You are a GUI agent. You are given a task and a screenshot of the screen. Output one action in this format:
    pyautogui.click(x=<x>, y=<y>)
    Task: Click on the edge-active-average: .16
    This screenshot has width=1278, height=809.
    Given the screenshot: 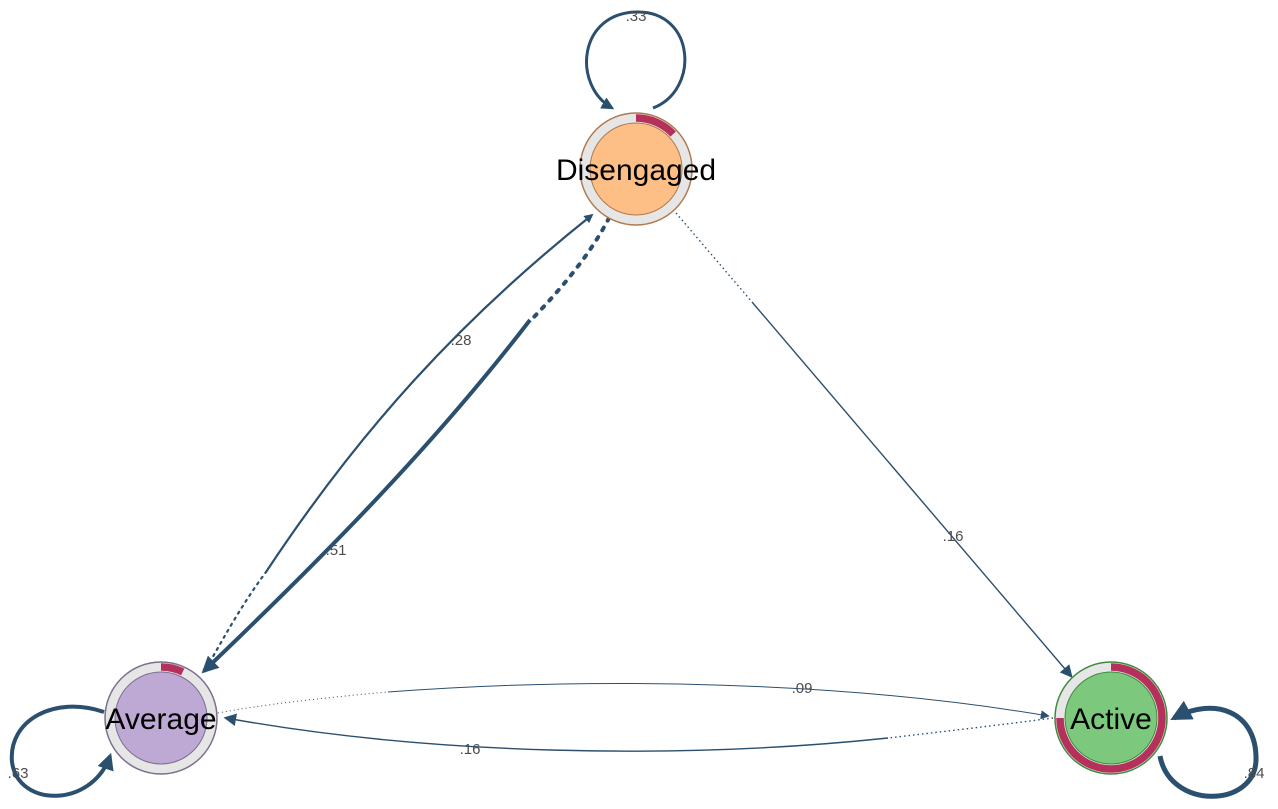 What is the action you would take?
    pyautogui.click(x=638, y=735)
    